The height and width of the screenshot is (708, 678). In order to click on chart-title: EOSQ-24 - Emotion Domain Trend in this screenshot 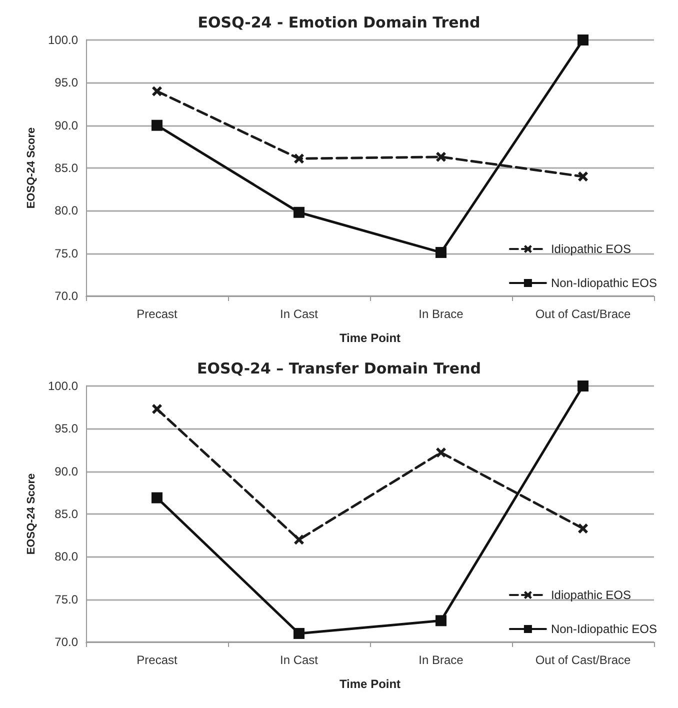, I will do `click(339, 23)`.